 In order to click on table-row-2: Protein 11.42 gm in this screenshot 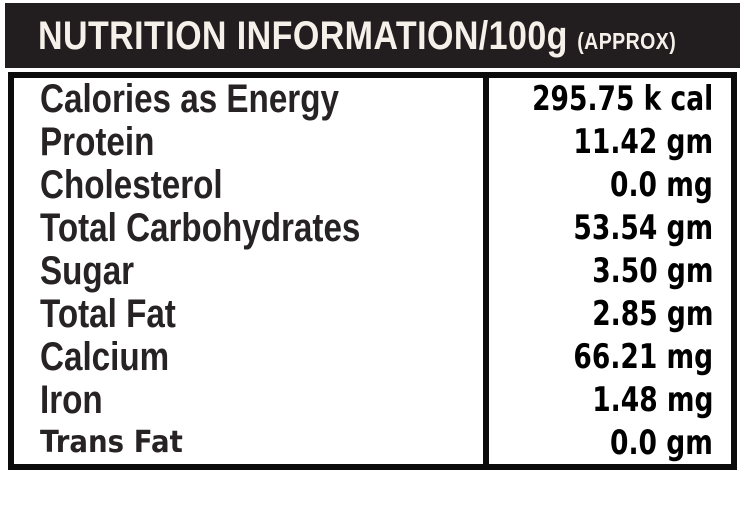, I will do `click(372, 142)`.